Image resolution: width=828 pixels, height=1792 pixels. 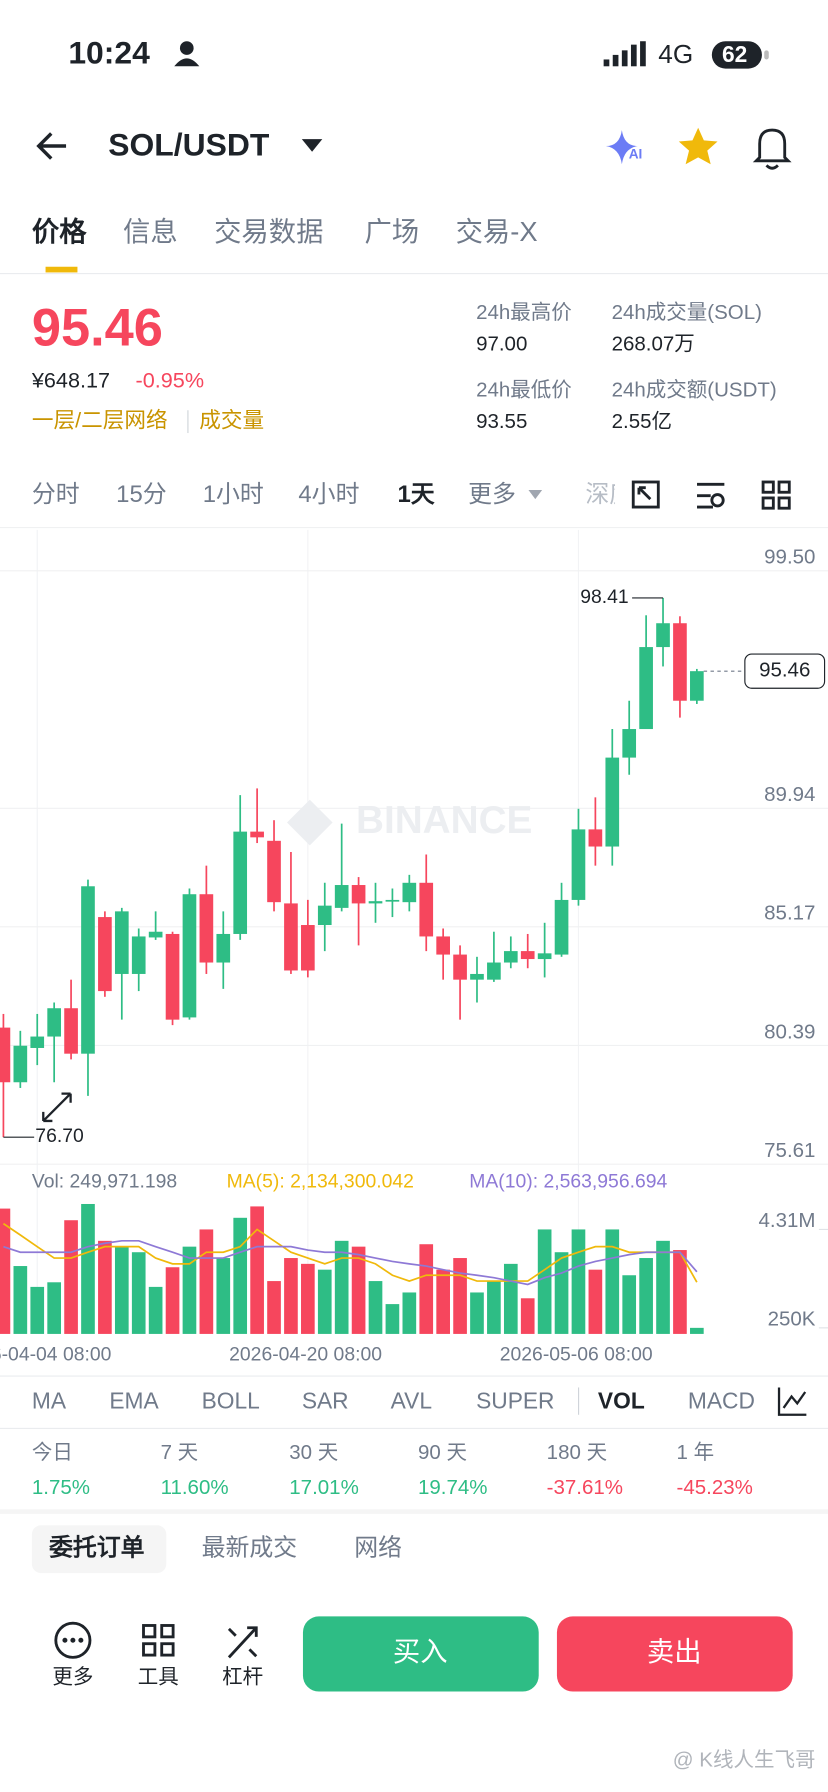 I want to click on x-tick-label: 2026-04-04 08:00, so click(x=56, y=1355).